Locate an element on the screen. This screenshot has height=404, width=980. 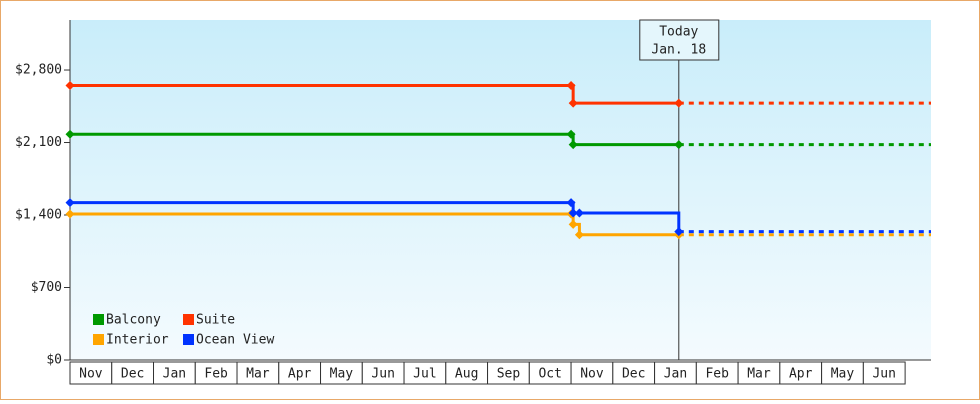
y-tick-label: $2,800 is located at coordinates (38, 70).